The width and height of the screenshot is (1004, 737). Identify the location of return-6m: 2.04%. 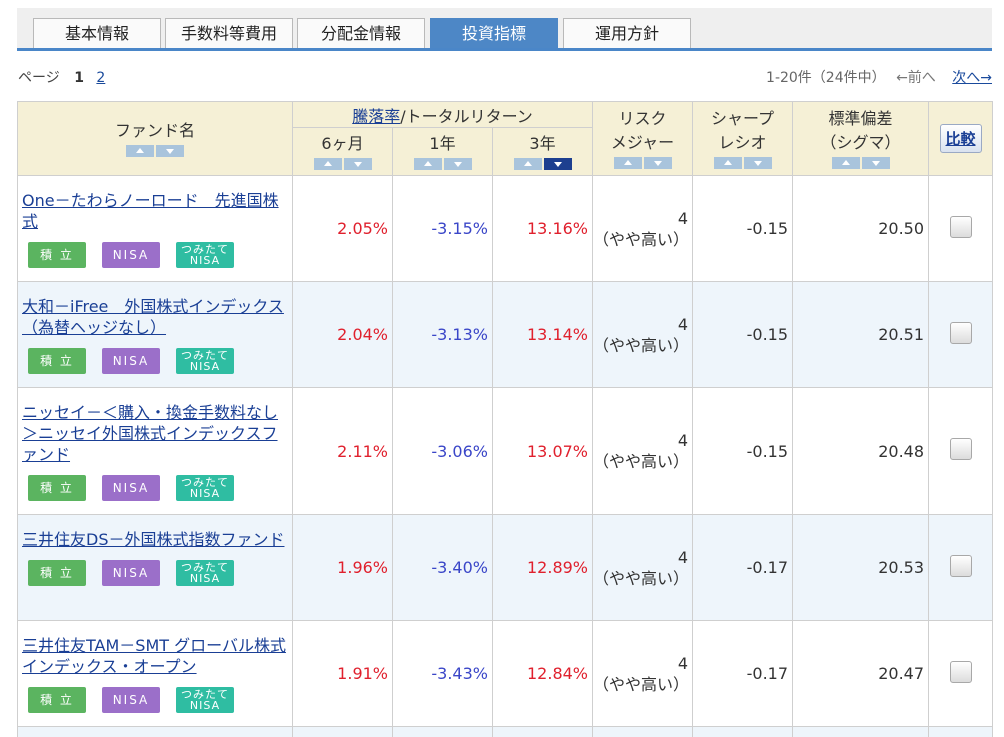
(342, 334).